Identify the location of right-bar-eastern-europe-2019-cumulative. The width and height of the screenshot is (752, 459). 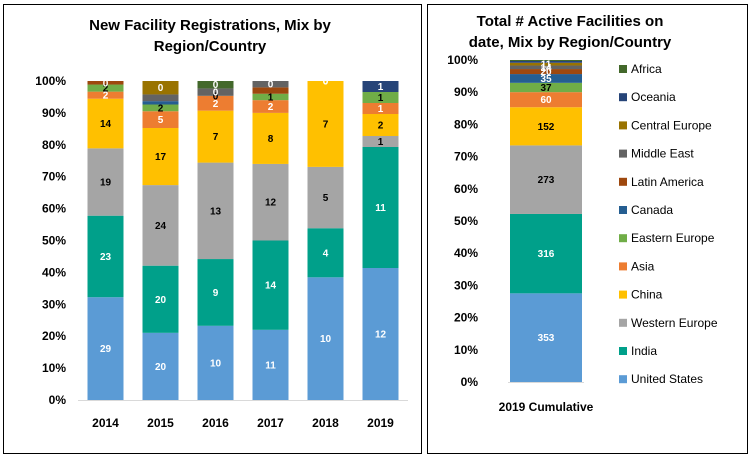
(546, 87).